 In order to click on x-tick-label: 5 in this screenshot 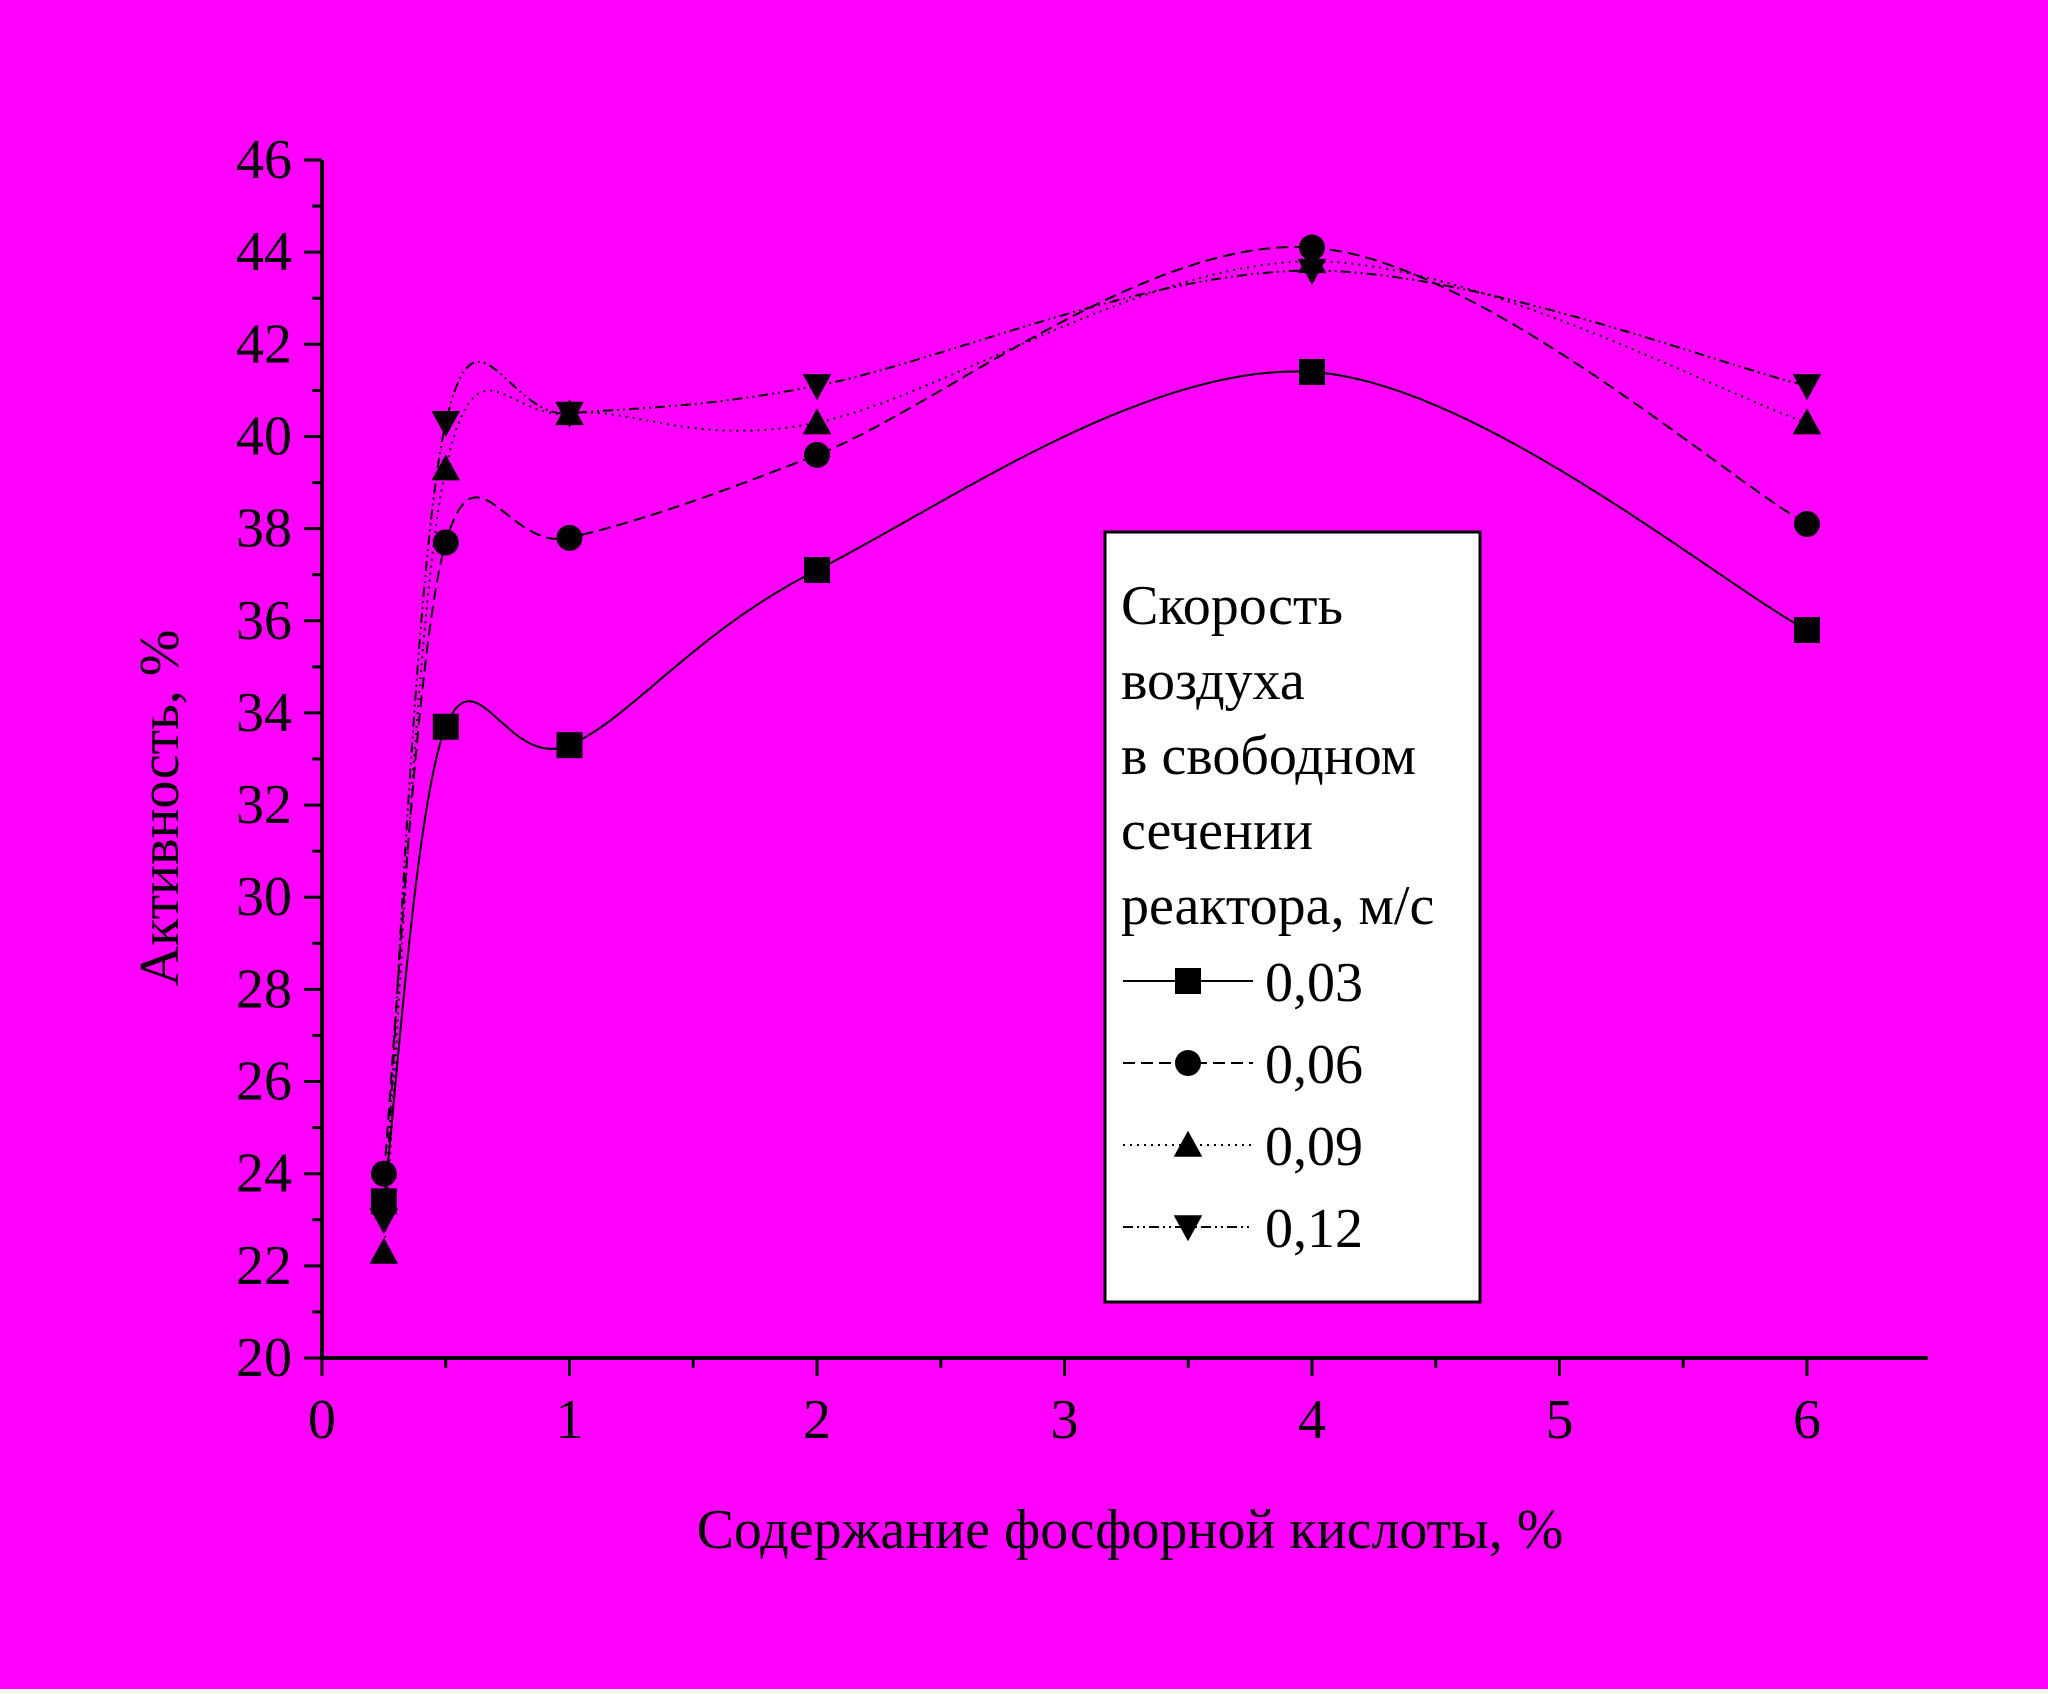, I will do `click(1560, 1420)`.